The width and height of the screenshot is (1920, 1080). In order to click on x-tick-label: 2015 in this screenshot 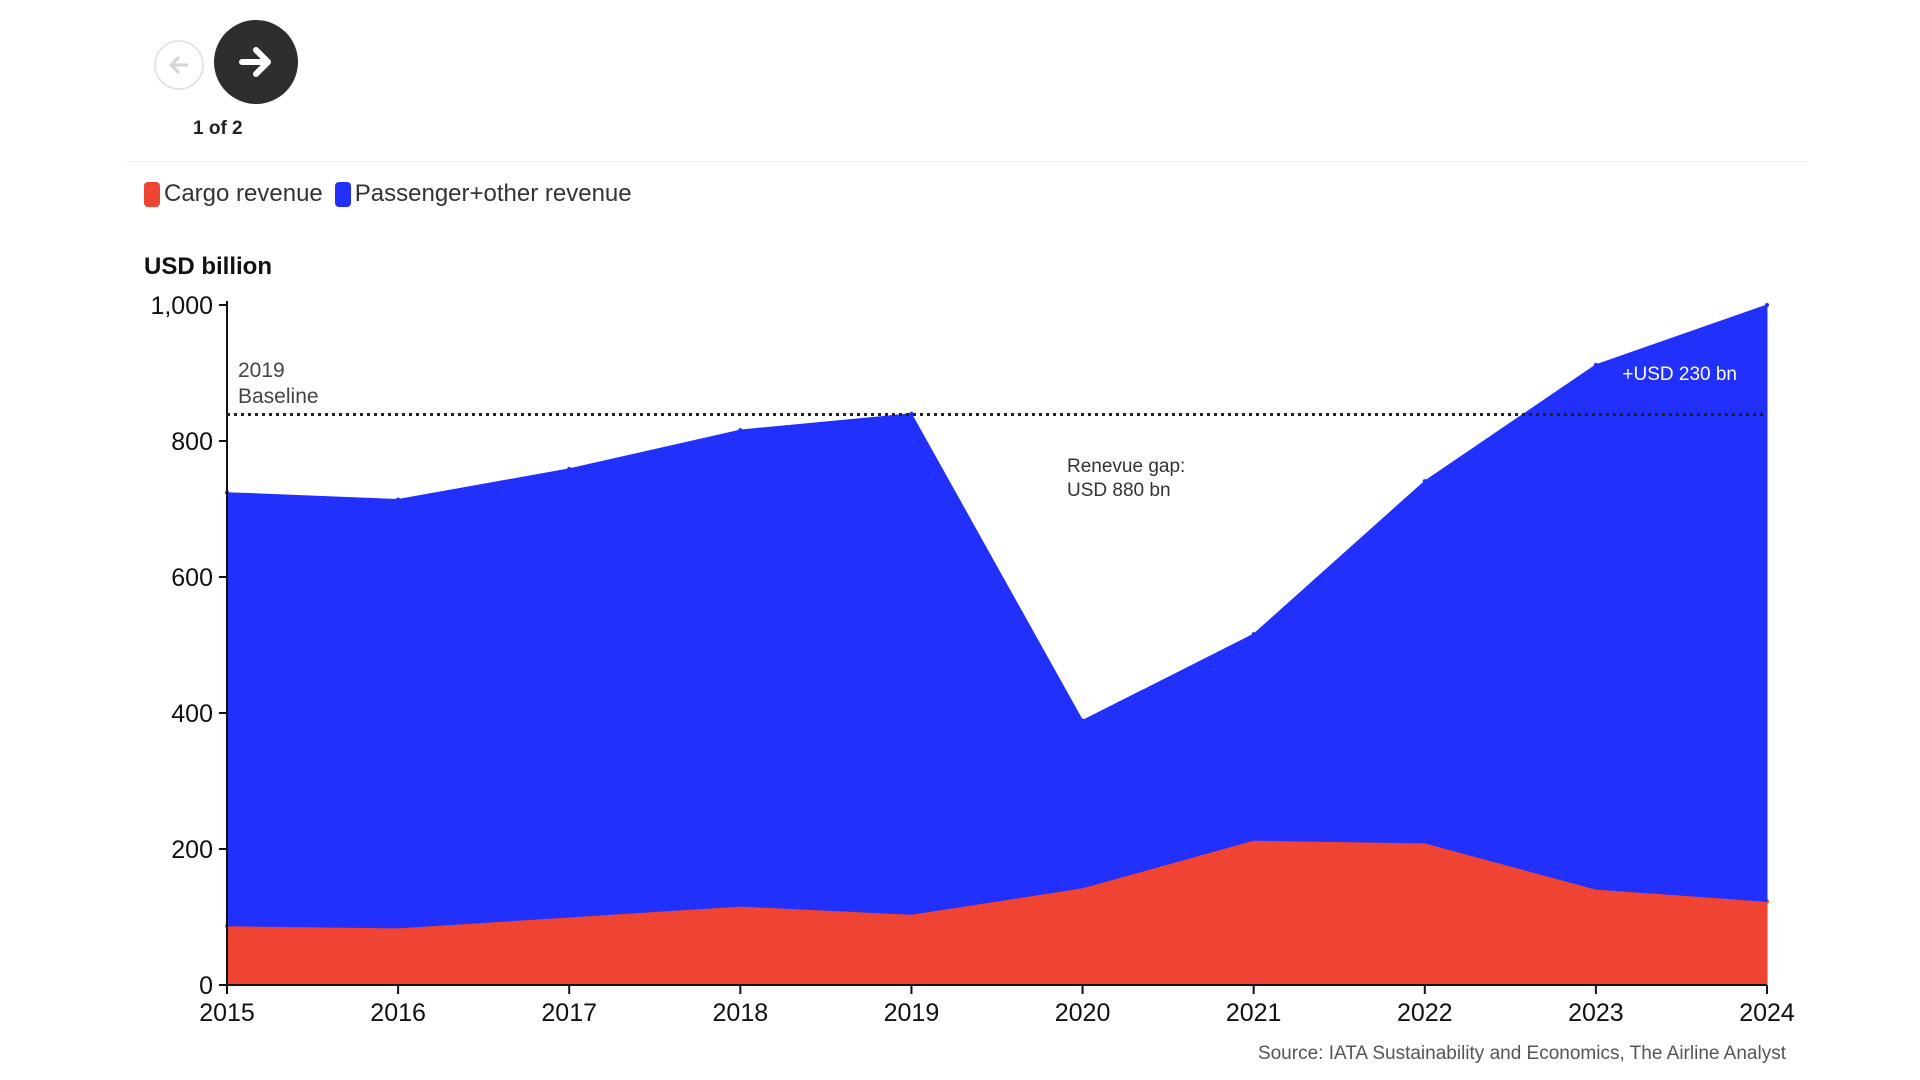, I will do `click(227, 1013)`.